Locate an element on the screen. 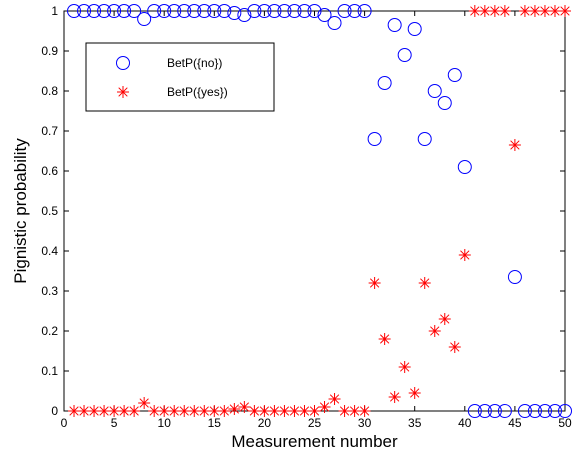 The width and height of the screenshot is (575, 454). legend-marker-circle is located at coordinates (123, 63).